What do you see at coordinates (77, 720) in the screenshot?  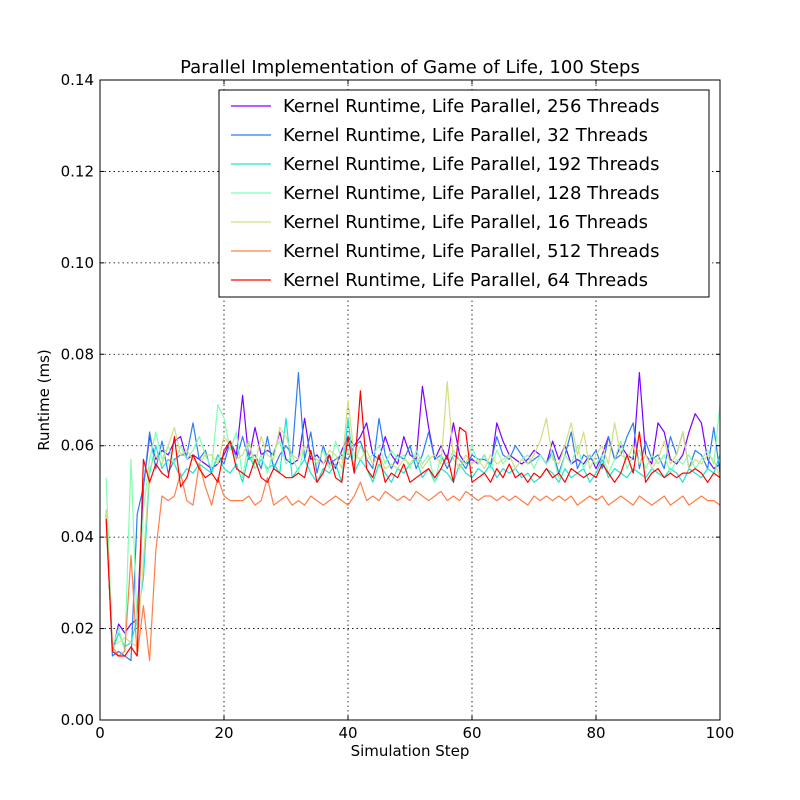 I see `y-tick-label: 0.00` at bounding box center [77, 720].